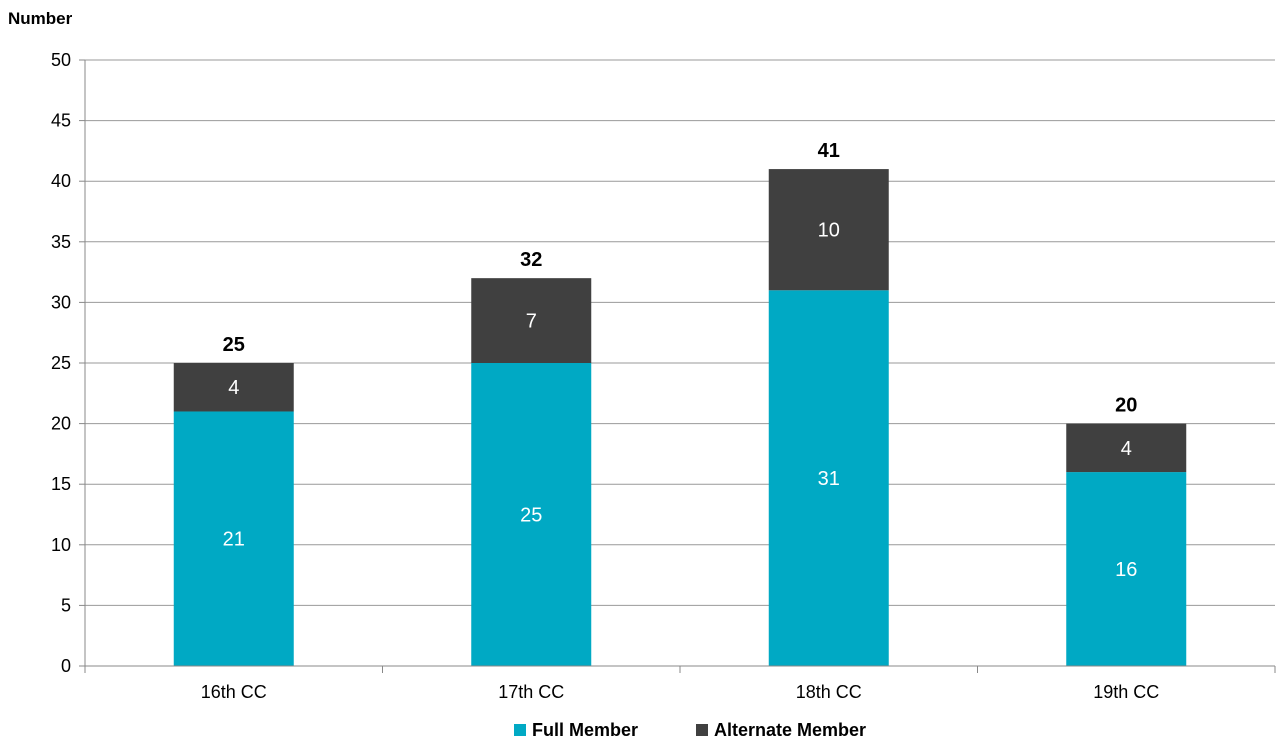 This screenshot has width=1277, height=751. What do you see at coordinates (790, 730) in the screenshot?
I see `legend-label: Alternate Member` at bounding box center [790, 730].